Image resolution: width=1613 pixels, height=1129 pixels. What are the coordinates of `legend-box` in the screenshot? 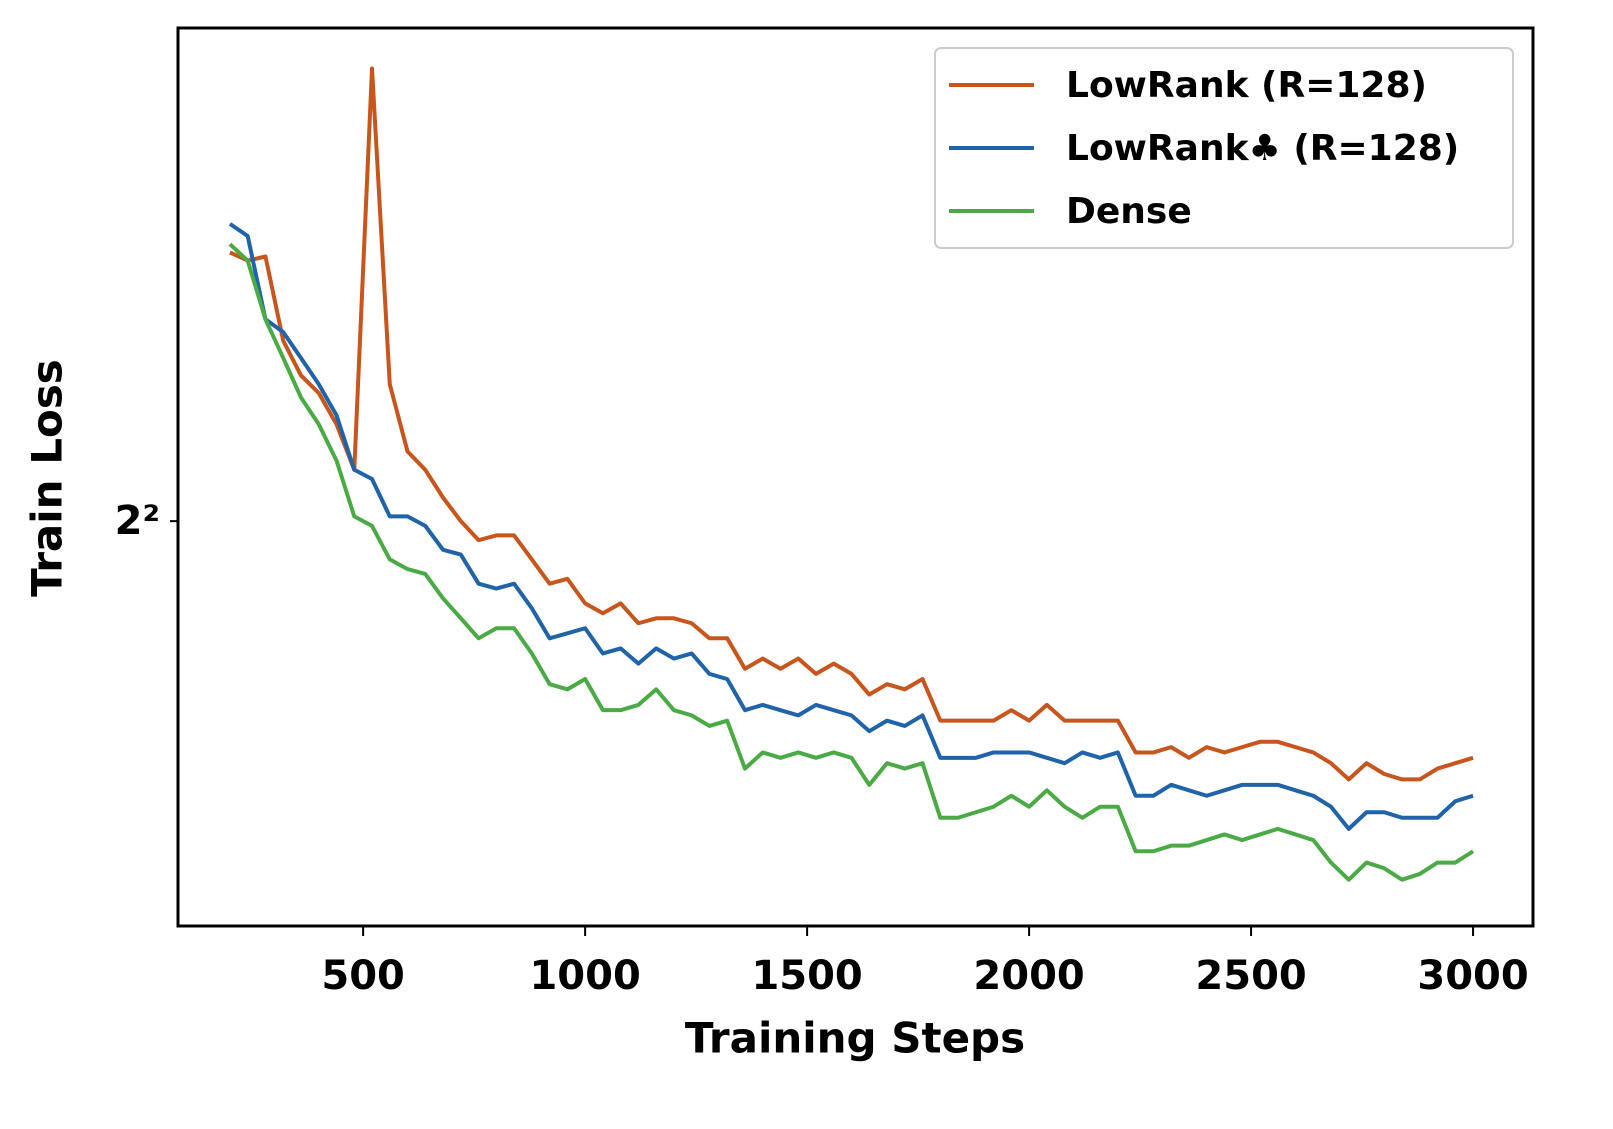 It's located at (1224, 148).